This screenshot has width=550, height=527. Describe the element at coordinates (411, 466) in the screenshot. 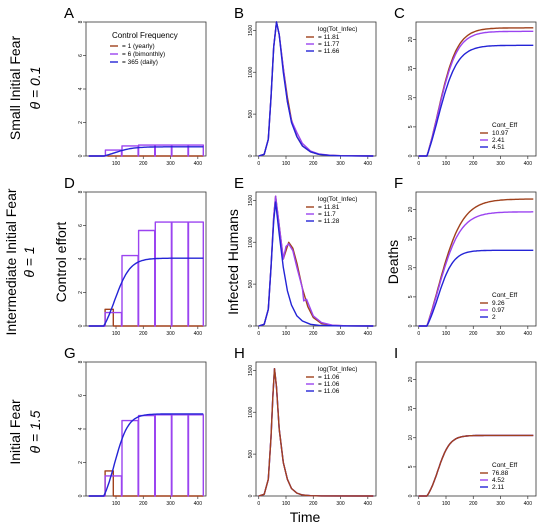

I see `panel-i-ytick-label: 5` at that location.